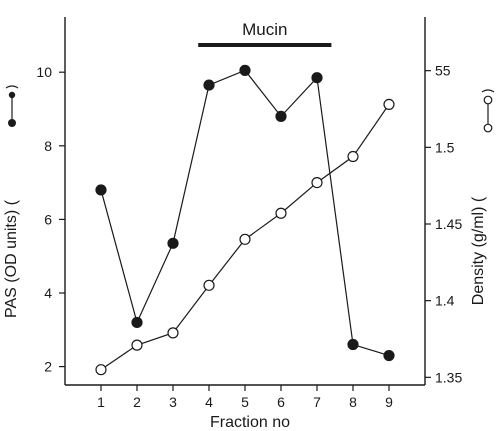 The width and height of the screenshot is (498, 431). I want to click on y-left-axis-title: PAS (OD units) (, so click(11, 258).